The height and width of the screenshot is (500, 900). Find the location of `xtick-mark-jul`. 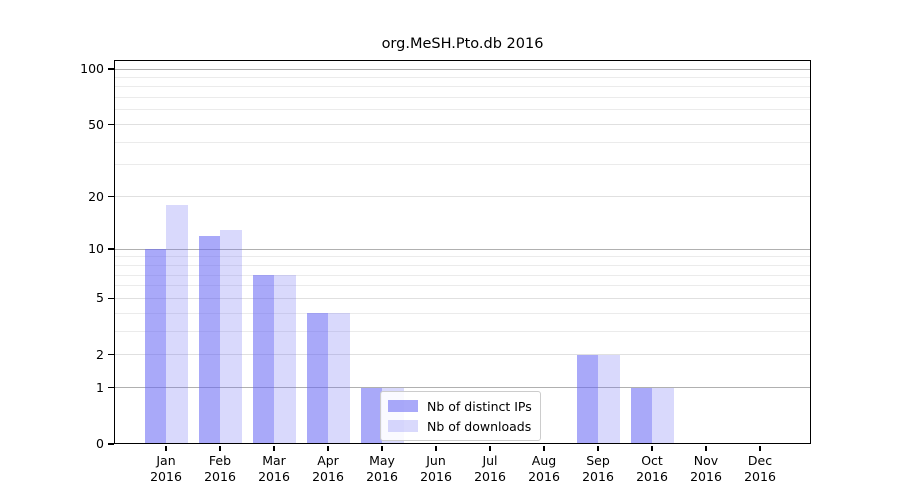

xtick-mark-jul is located at coordinates (490, 448).